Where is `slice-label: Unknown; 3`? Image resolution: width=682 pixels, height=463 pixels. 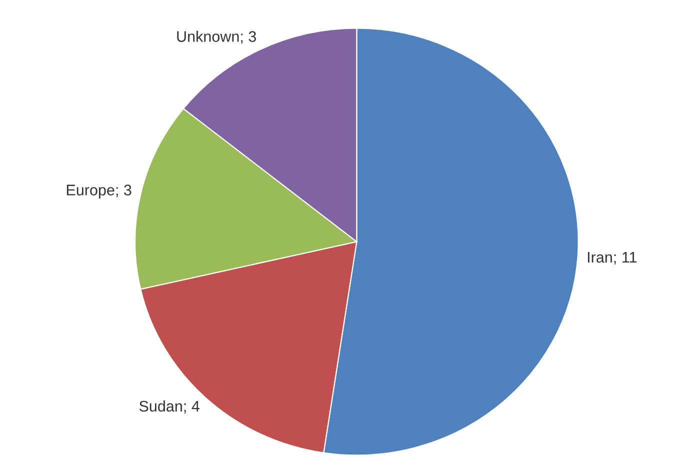
slice-label: Unknown; 3 is located at coordinates (216, 37).